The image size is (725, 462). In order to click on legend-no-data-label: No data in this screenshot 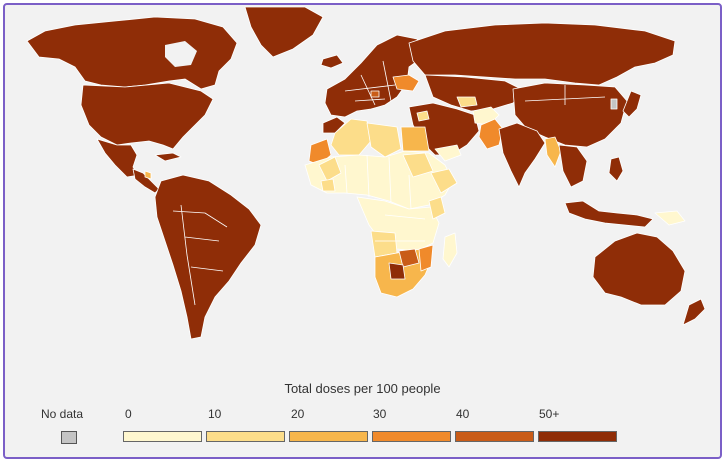, I will do `click(62, 414)`.